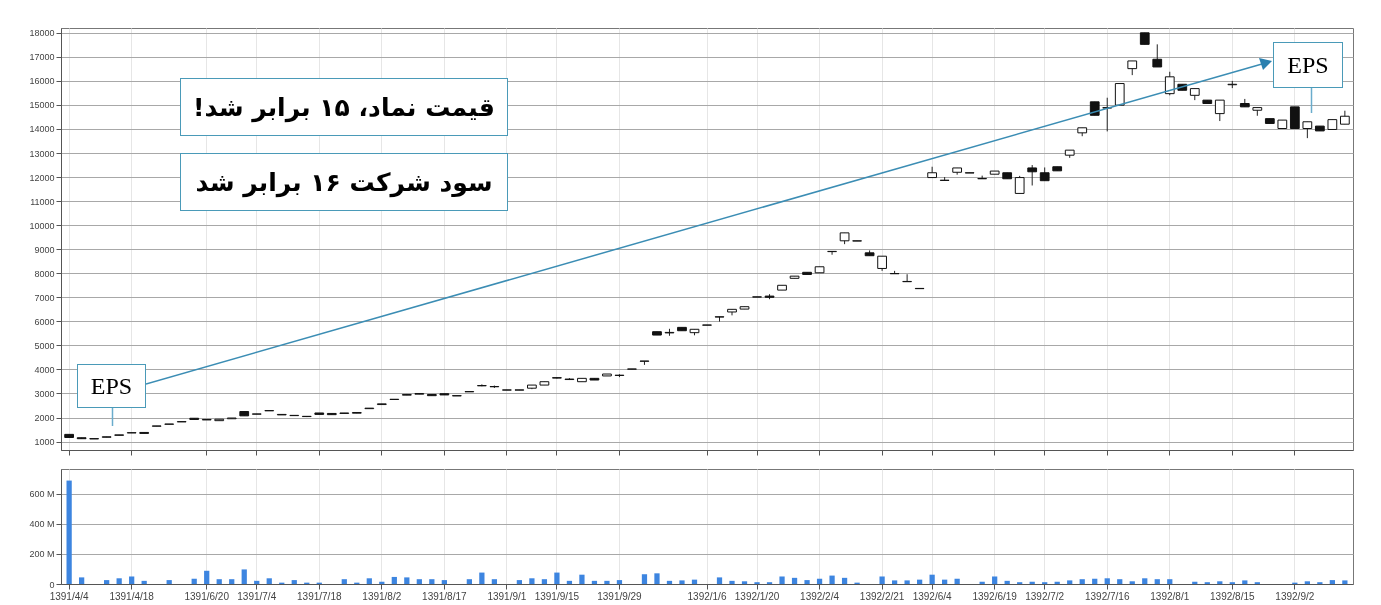 The image size is (1381, 605). Describe the element at coordinates (882, 596) in the screenshot. I see `x-tick-label: 1392/2/21` at that location.